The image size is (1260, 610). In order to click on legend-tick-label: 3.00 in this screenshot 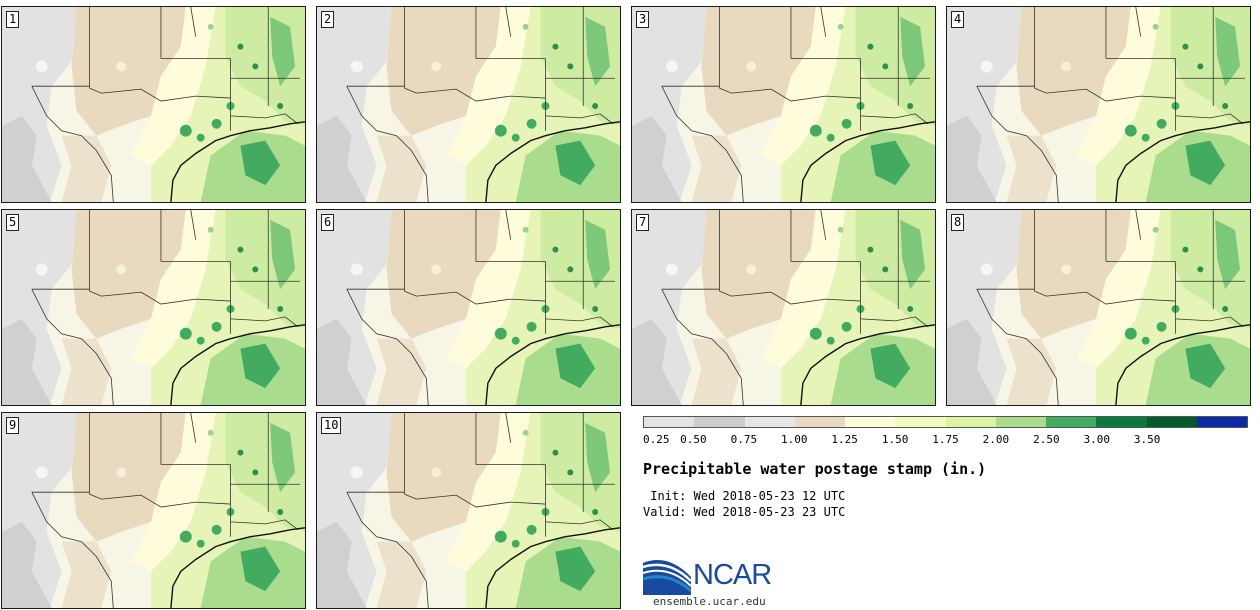, I will do `click(1097, 439)`.